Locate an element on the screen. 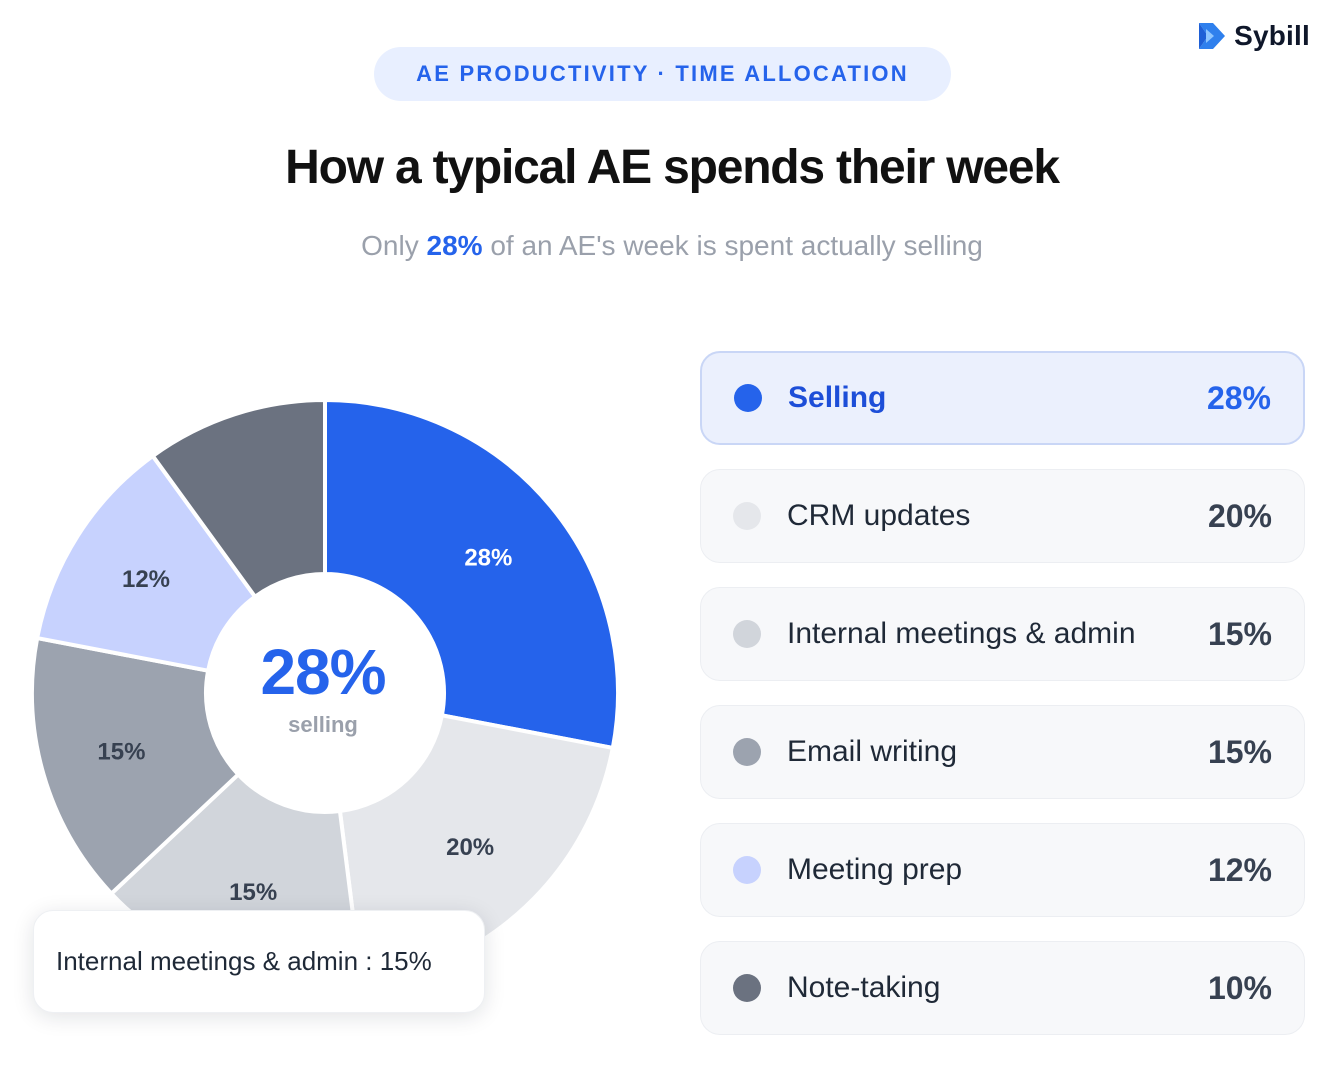  slice-selling is located at coordinates (471, 574).